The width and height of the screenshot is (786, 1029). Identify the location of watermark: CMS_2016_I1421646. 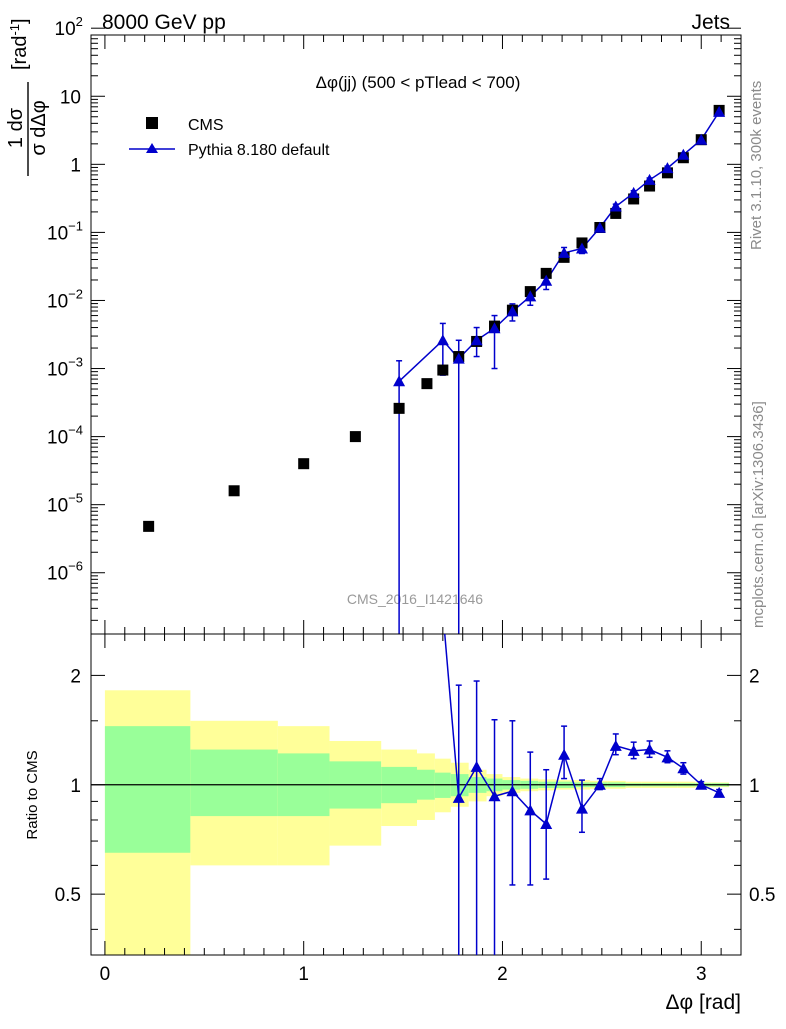
(415, 599).